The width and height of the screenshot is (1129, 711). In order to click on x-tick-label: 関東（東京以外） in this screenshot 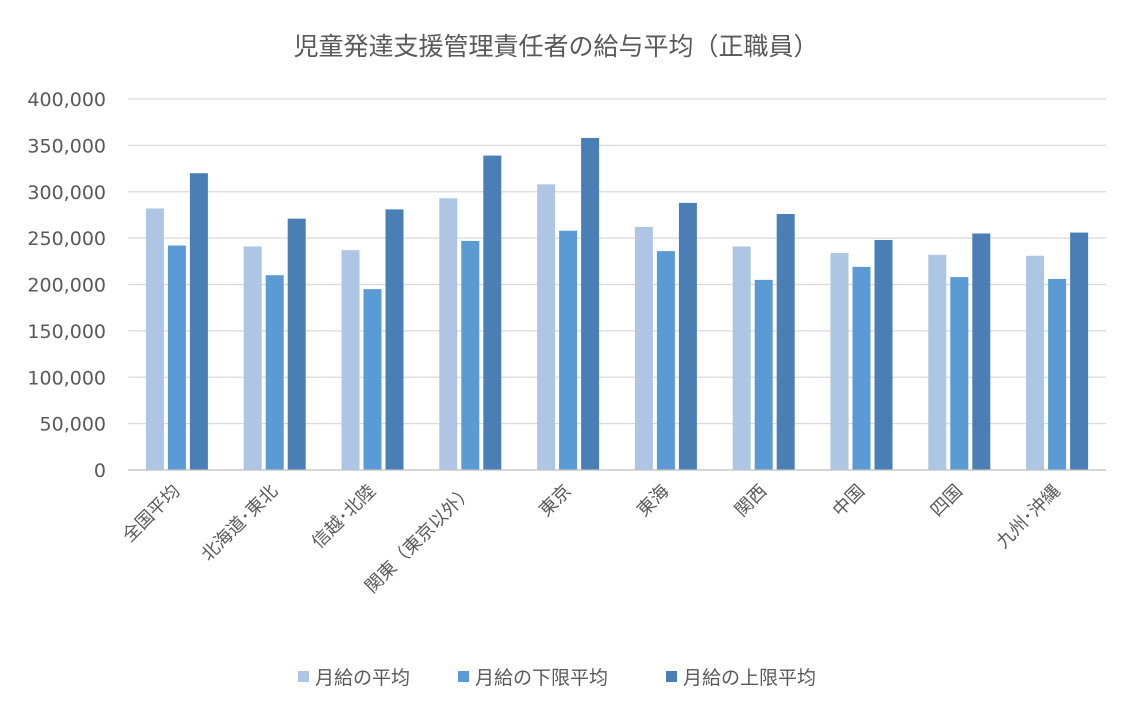, I will do `click(419, 539)`.